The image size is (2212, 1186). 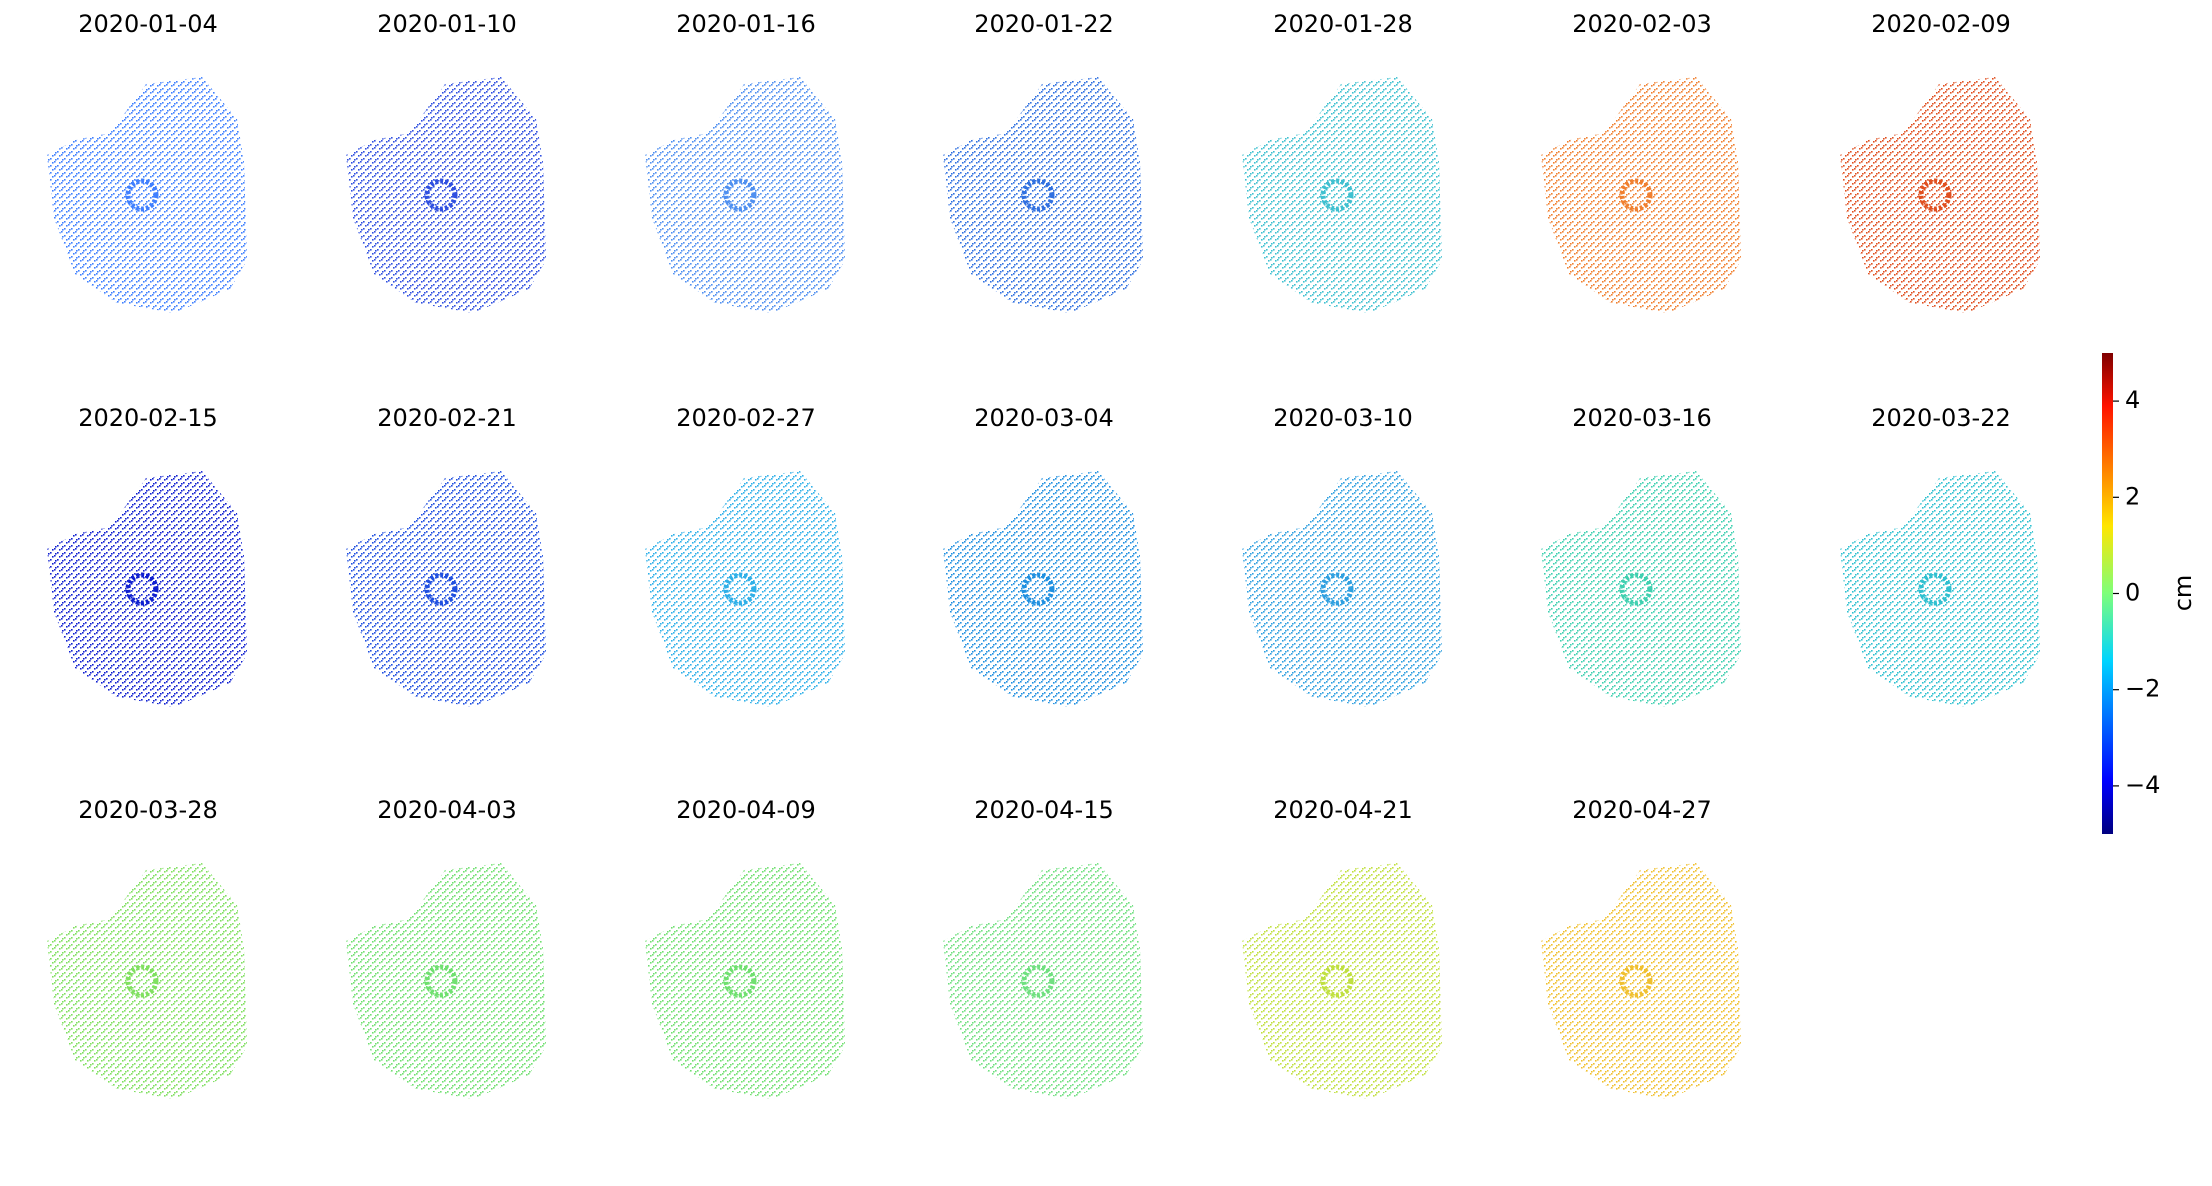 I want to click on panel-title: 2020-04-27, so click(x=1641, y=810).